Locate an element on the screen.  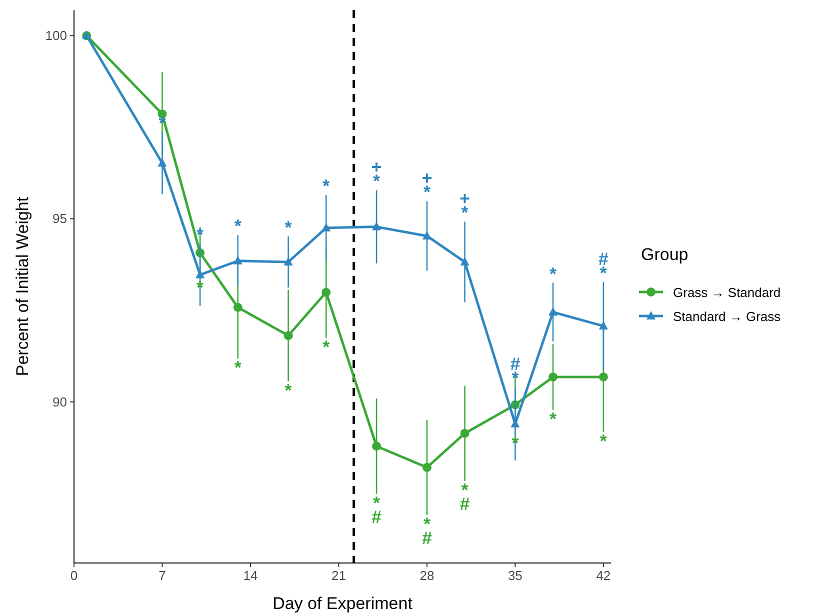
y-tick-label: 90 is located at coordinates (59, 402).